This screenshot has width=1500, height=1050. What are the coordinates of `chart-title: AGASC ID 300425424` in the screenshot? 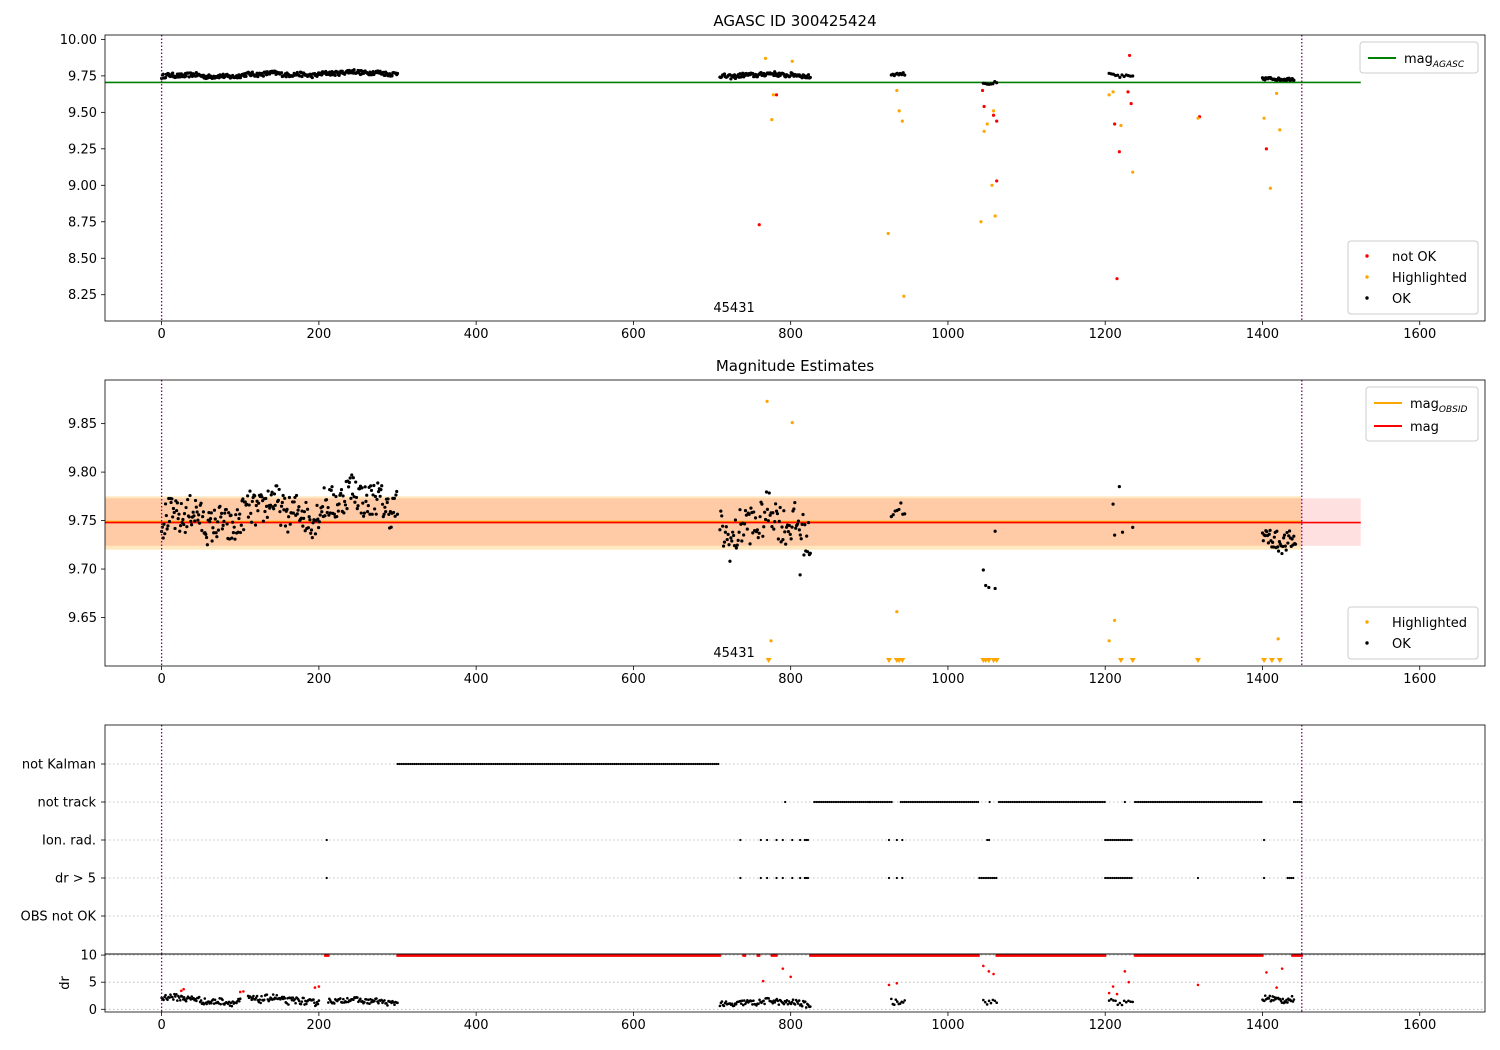 It's located at (794, 21).